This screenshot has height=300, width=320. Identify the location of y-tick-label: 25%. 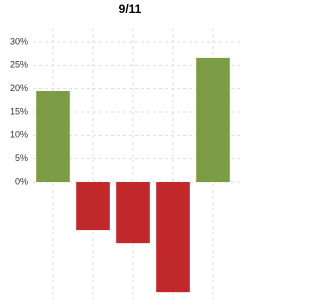
(19, 65).